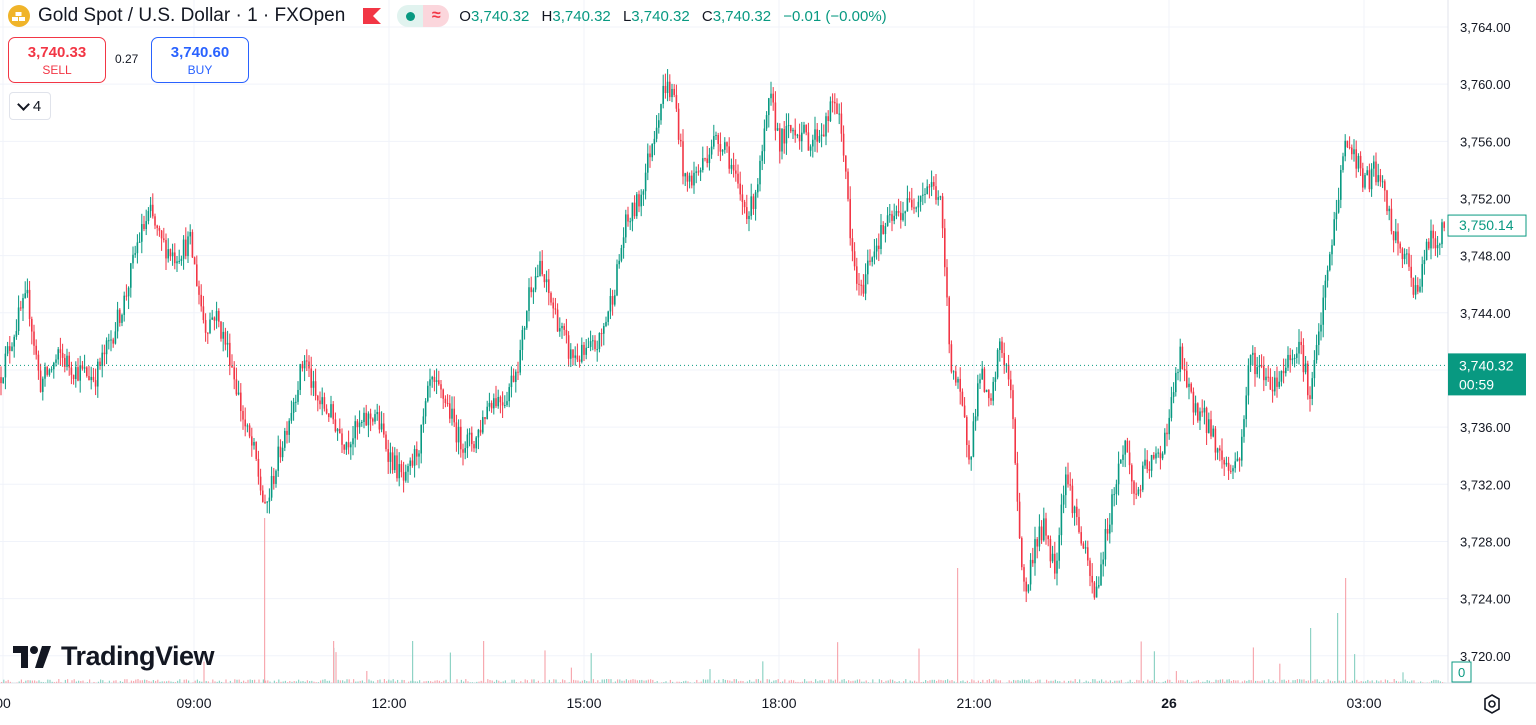  I want to click on flag-icon, so click(372, 16).